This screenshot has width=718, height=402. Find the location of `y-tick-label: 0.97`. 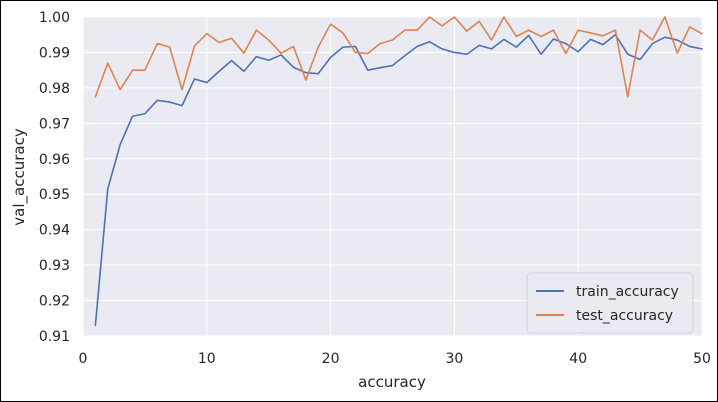

y-tick-label: 0.97 is located at coordinates (54, 124).